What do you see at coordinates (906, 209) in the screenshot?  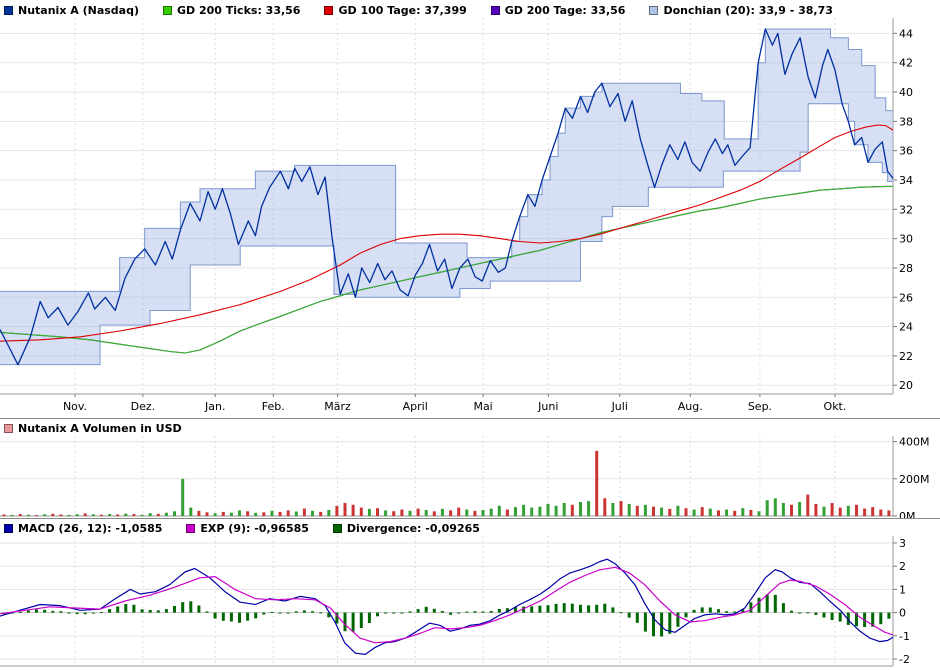 I see `svg-text: 32` at bounding box center [906, 209].